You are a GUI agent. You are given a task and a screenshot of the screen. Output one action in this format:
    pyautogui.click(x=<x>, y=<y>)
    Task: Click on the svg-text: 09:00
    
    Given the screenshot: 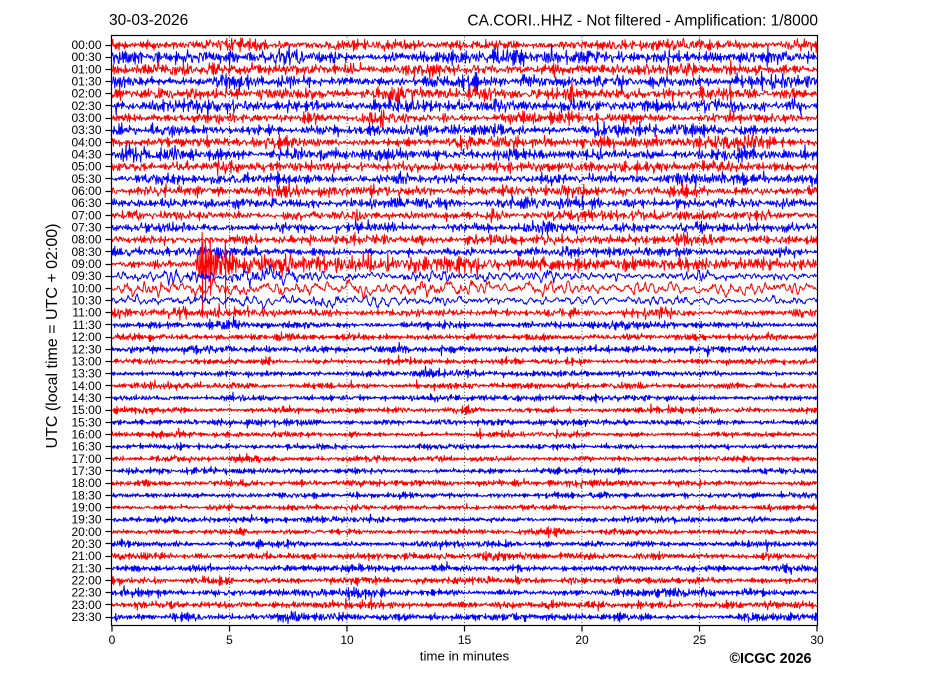 What is the action you would take?
    pyautogui.click(x=86, y=264)
    